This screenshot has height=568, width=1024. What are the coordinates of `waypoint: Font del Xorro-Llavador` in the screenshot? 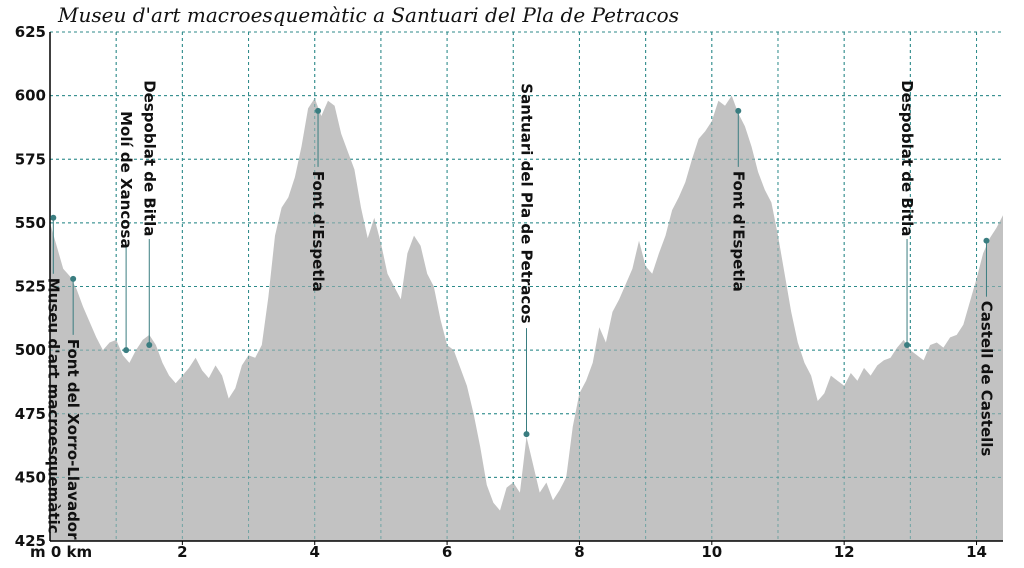 It's located at (73, 407).